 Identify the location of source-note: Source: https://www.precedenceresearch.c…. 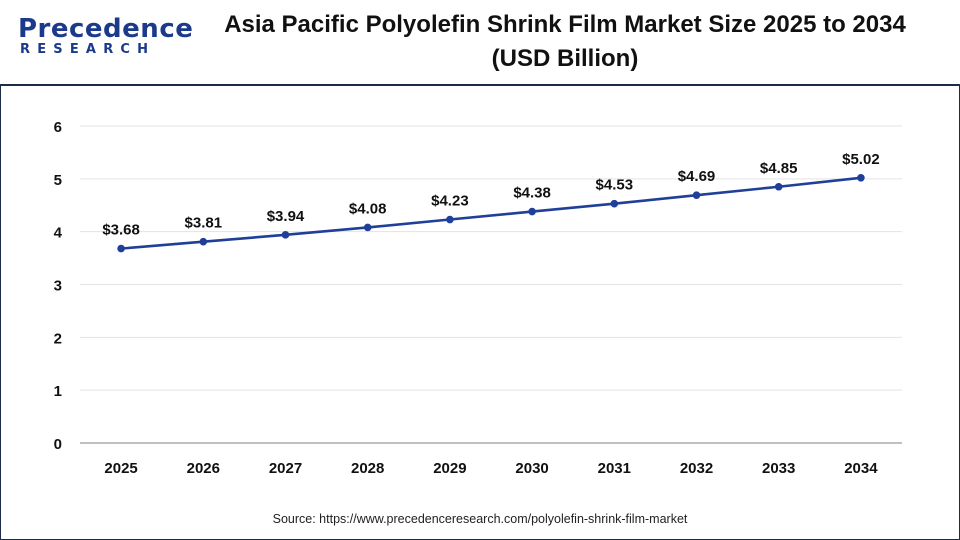
(480, 519).